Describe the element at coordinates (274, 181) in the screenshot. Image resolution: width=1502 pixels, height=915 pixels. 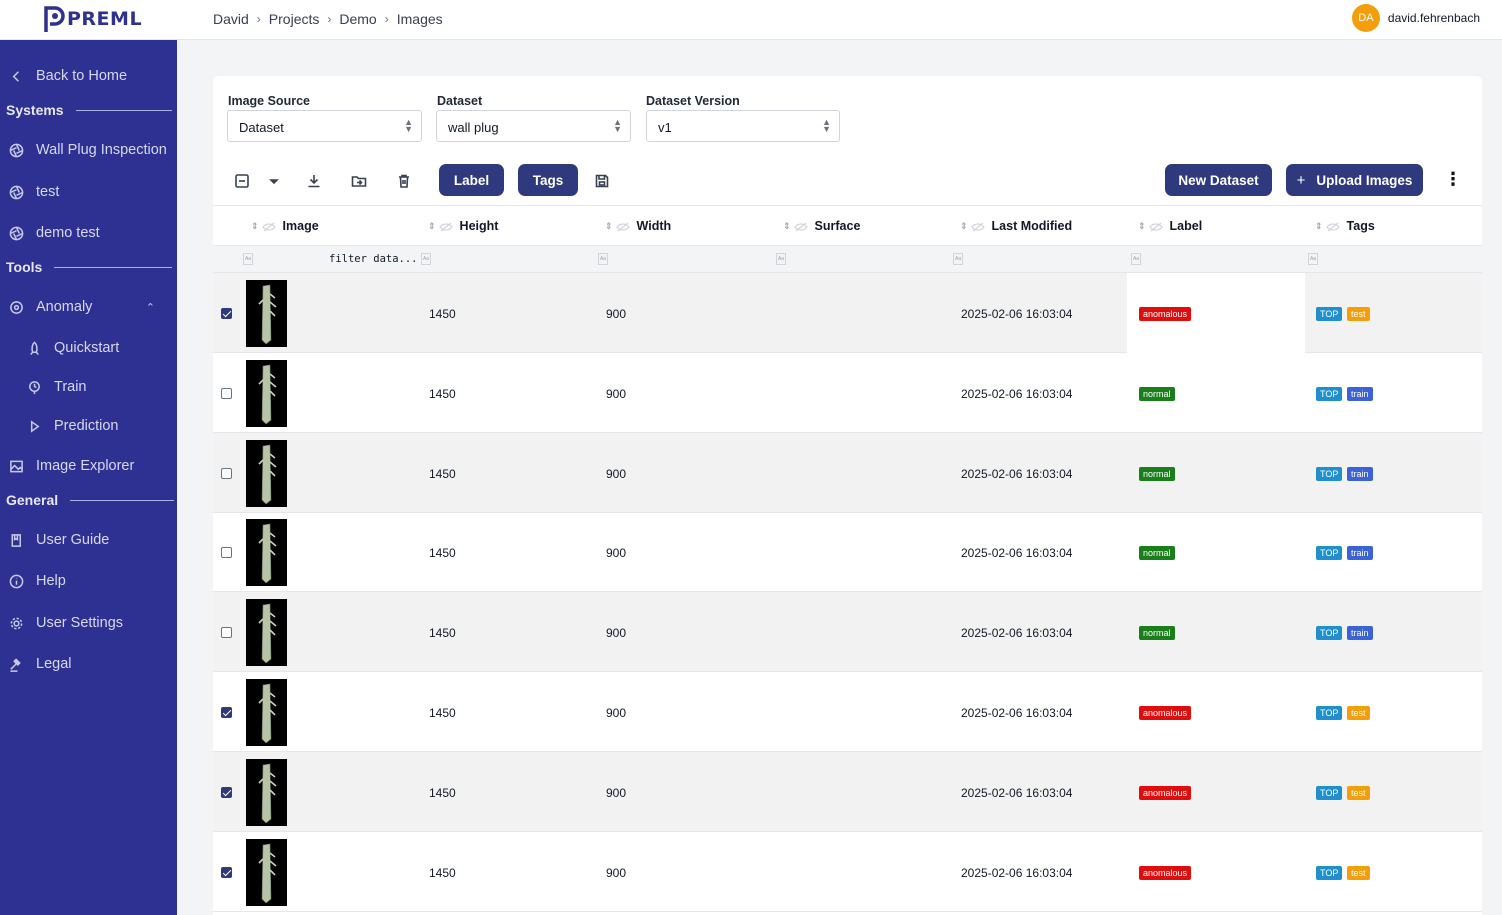
I see `caret-down-icon` at that location.